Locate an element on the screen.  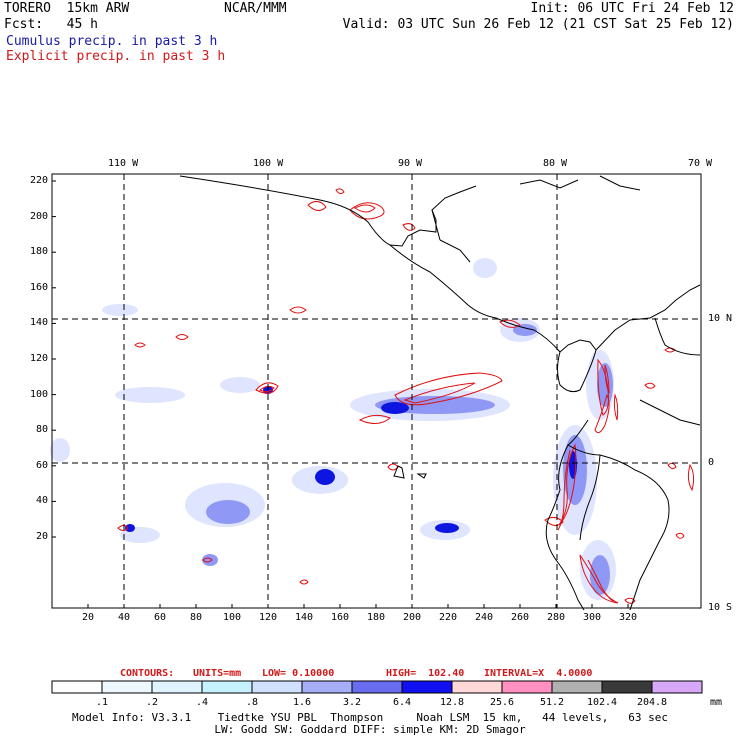
forecast-hour: Fcst: 45 h is located at coordinates (51, 24).